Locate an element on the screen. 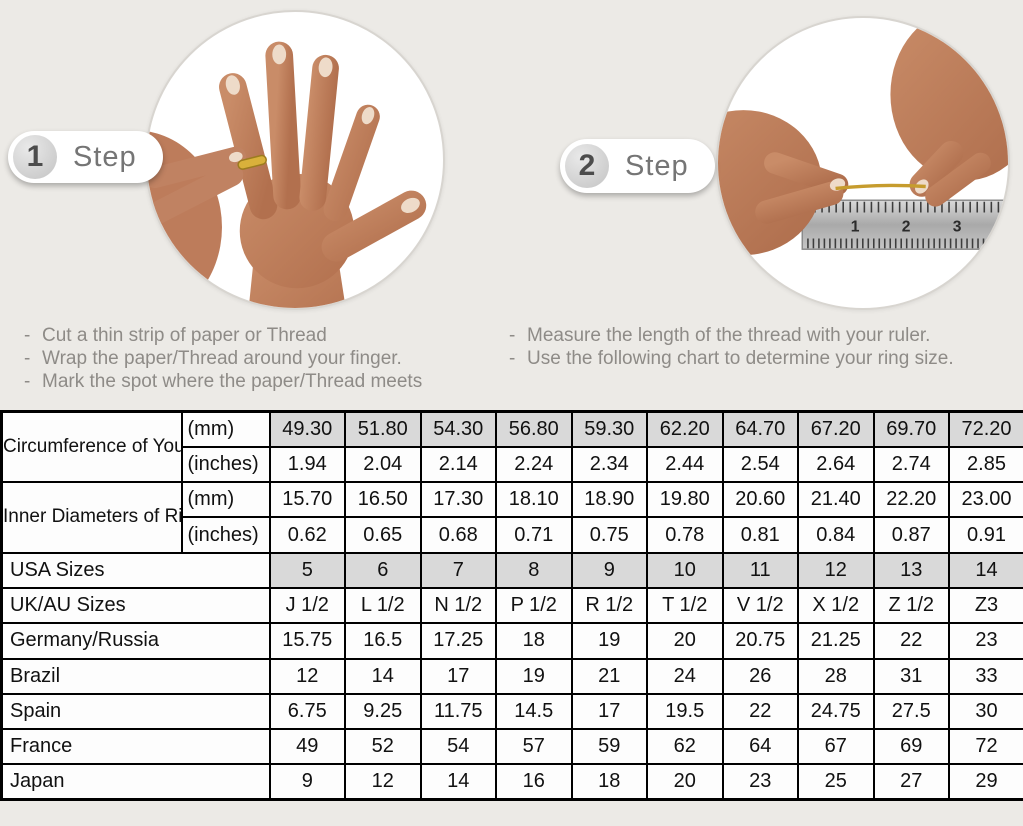 Image resolution: width=1023 pixels, height=826 pixels. size-value-cell: 17.25 is located at coordinates (458, 641).